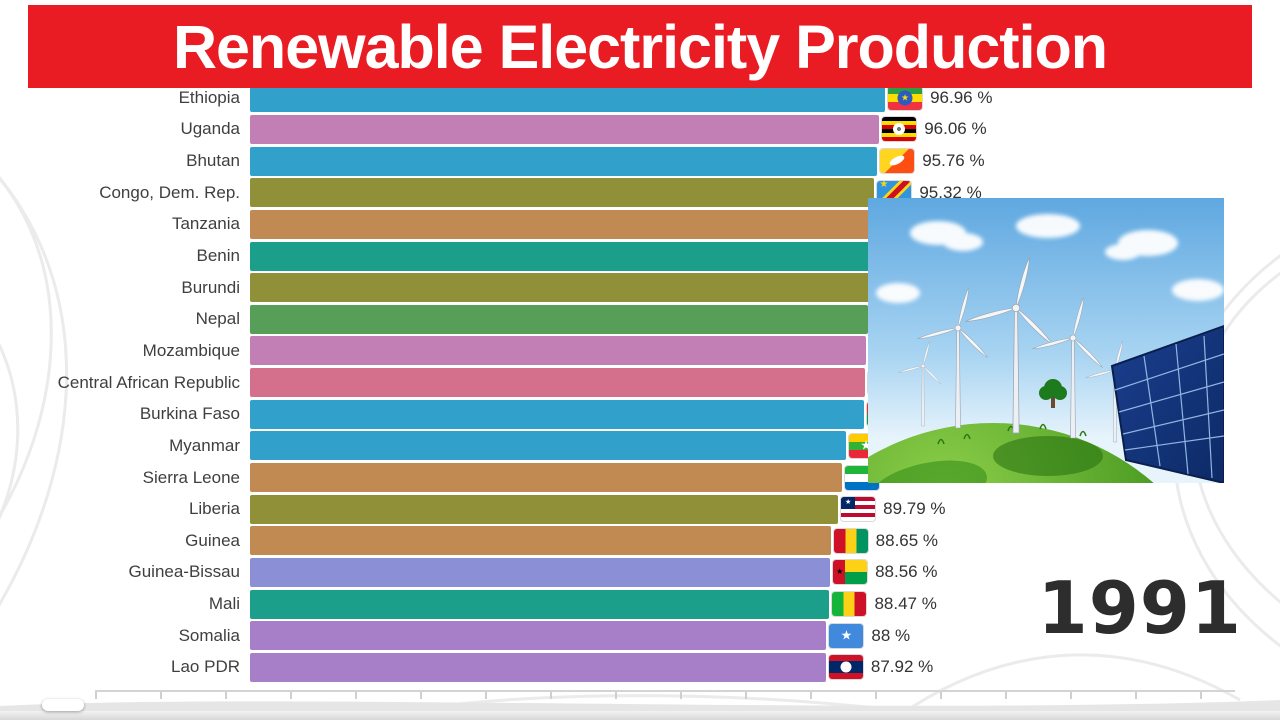 Image resolution: width=1280 pixels, height=720 pixels. I want to click on country-label: Mali, so click(224, 604).